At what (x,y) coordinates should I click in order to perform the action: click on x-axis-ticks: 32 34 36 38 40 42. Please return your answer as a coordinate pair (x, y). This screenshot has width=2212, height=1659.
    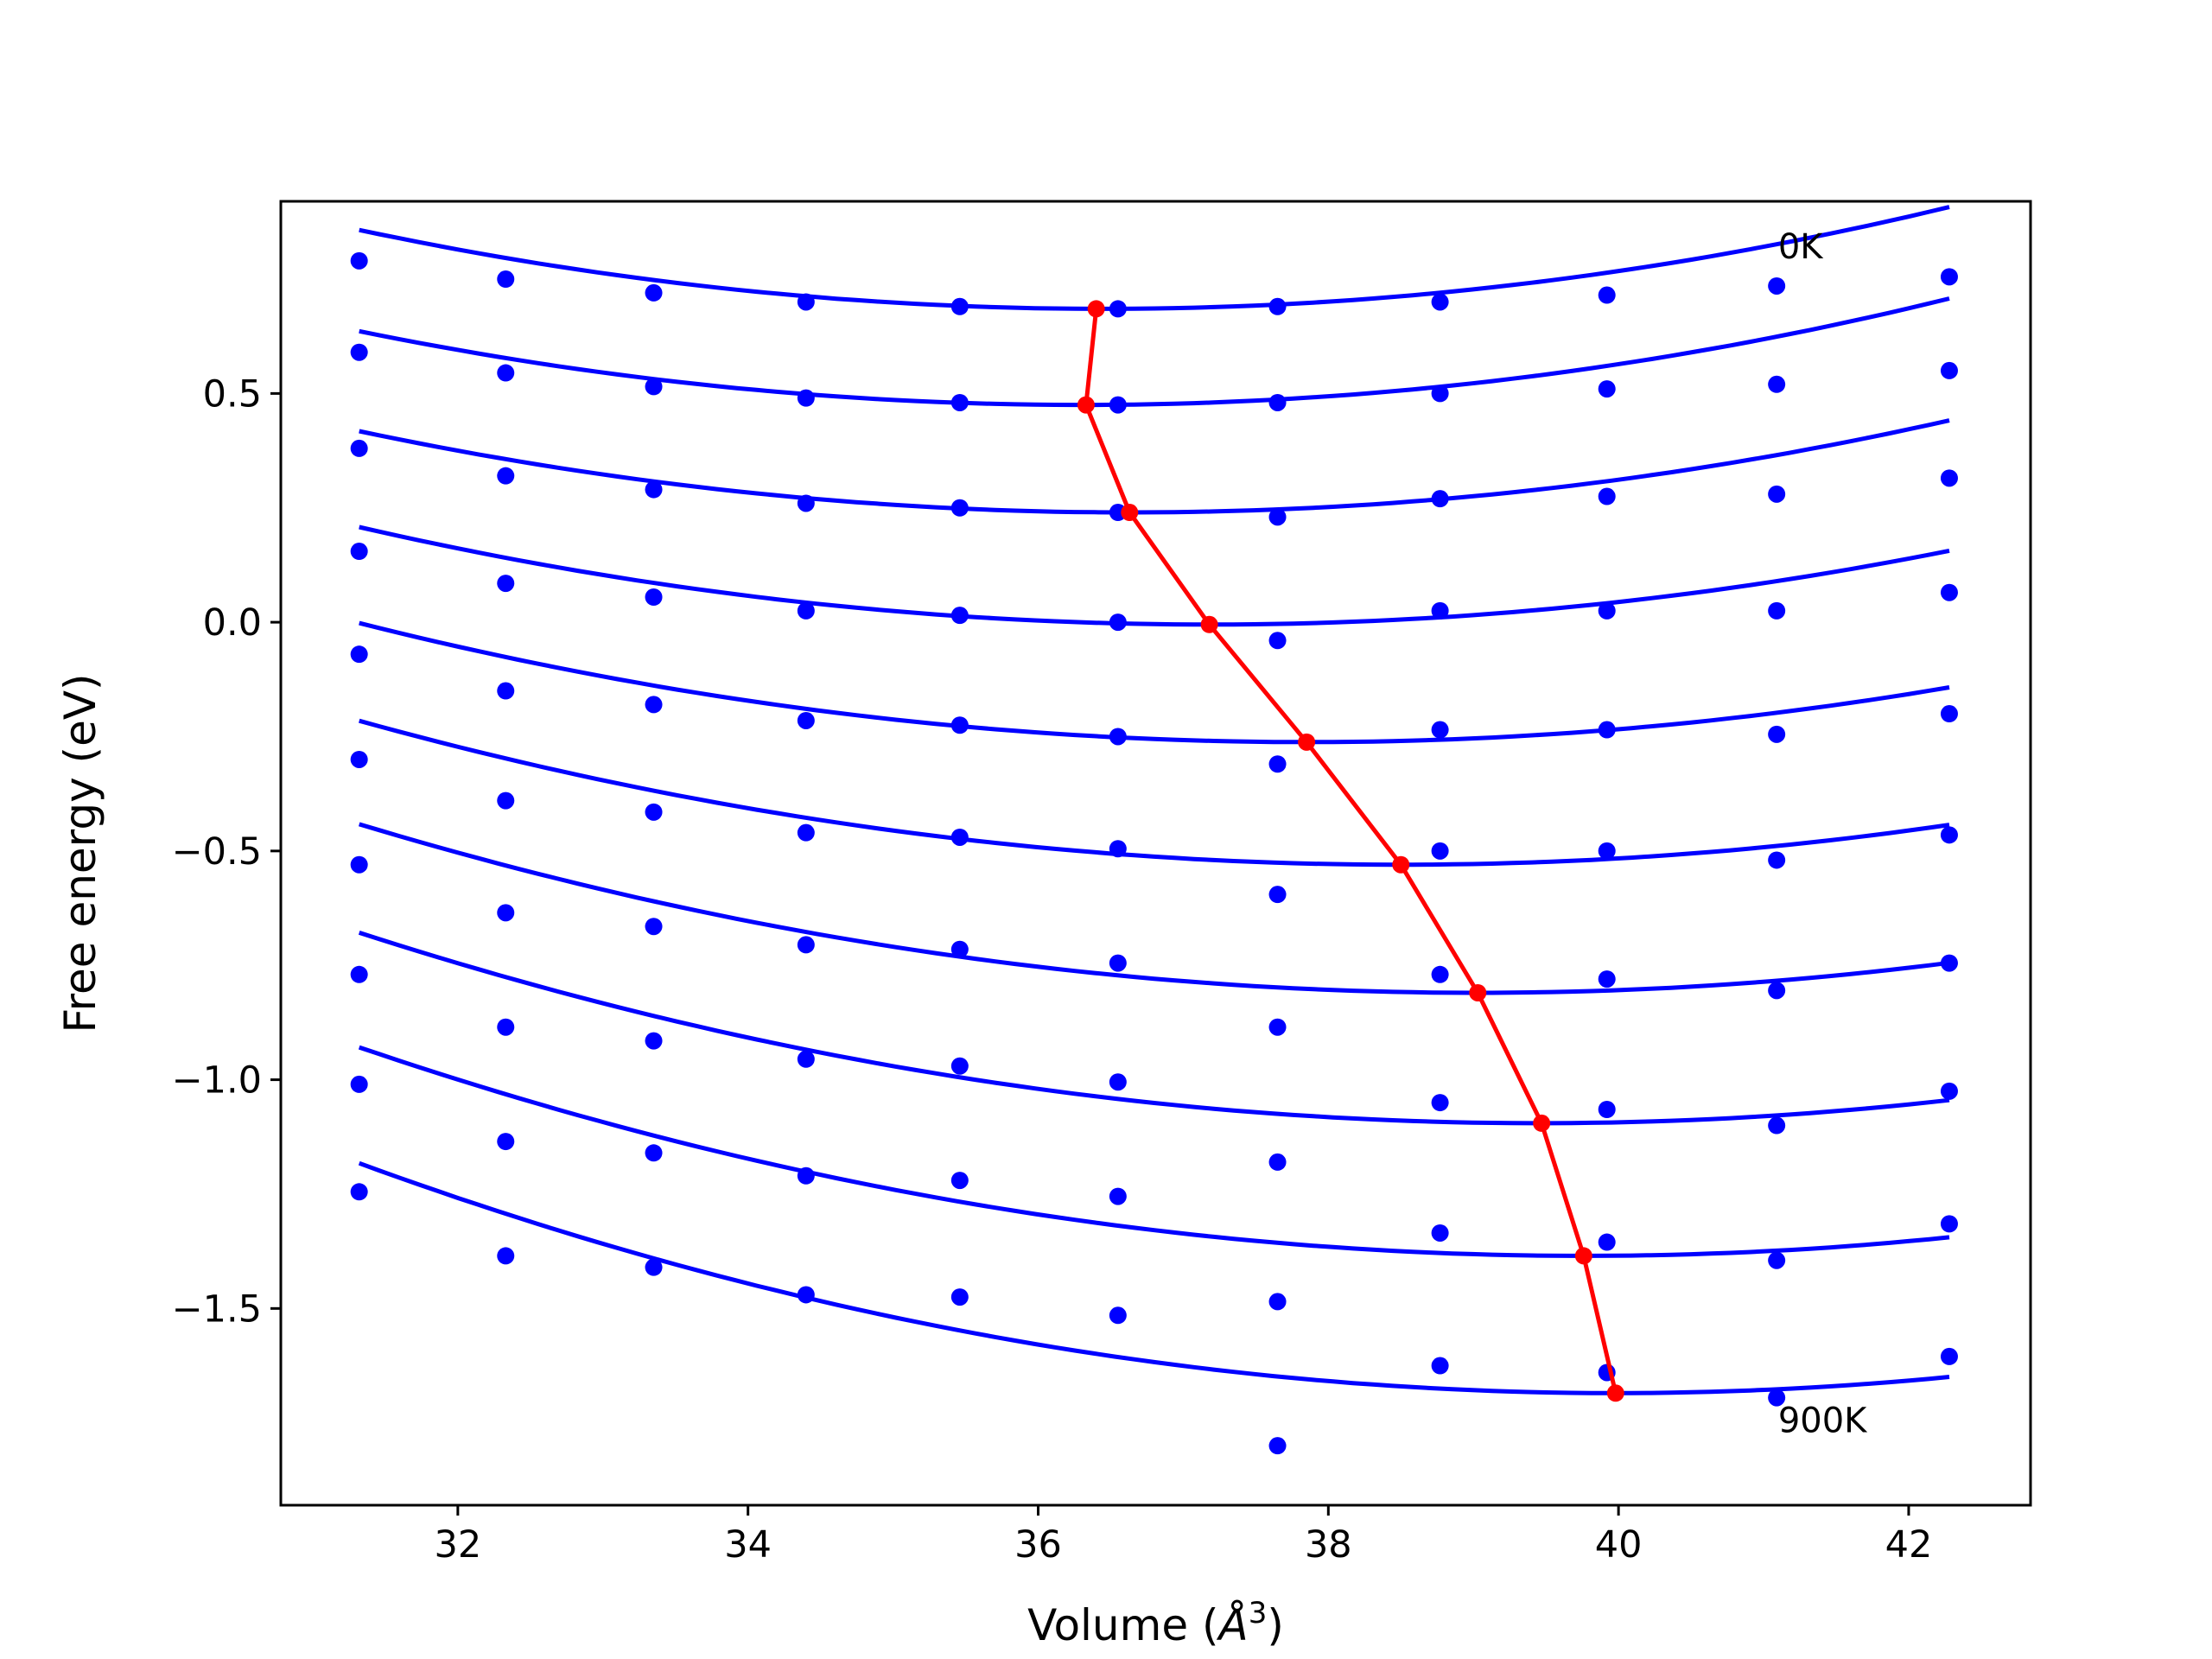
    Looking at the image, I should click on (1183, 1536).